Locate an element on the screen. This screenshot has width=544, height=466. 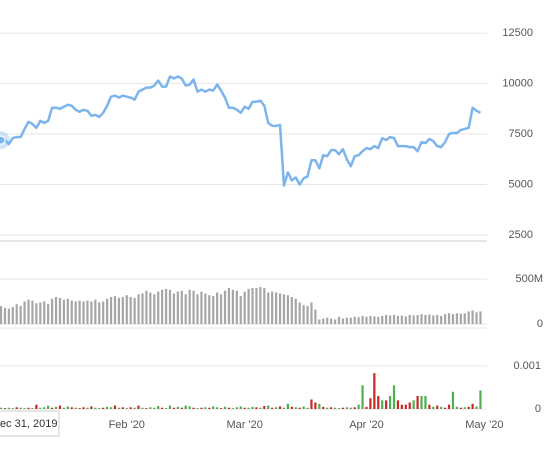
x-tick-label: Mar '20 is located at coordinates (244, 425).